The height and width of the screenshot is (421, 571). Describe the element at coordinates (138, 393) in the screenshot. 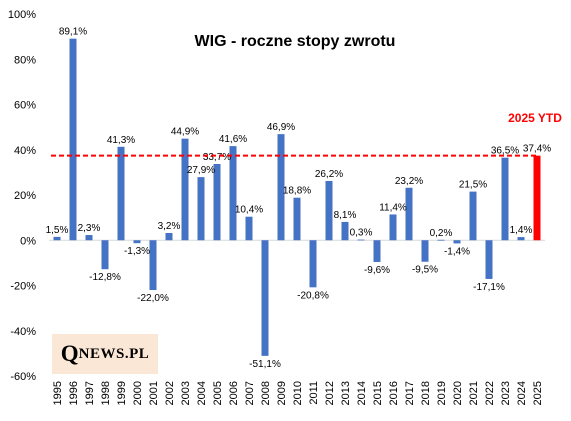

I see `x-tick-label: 2000` at that location.